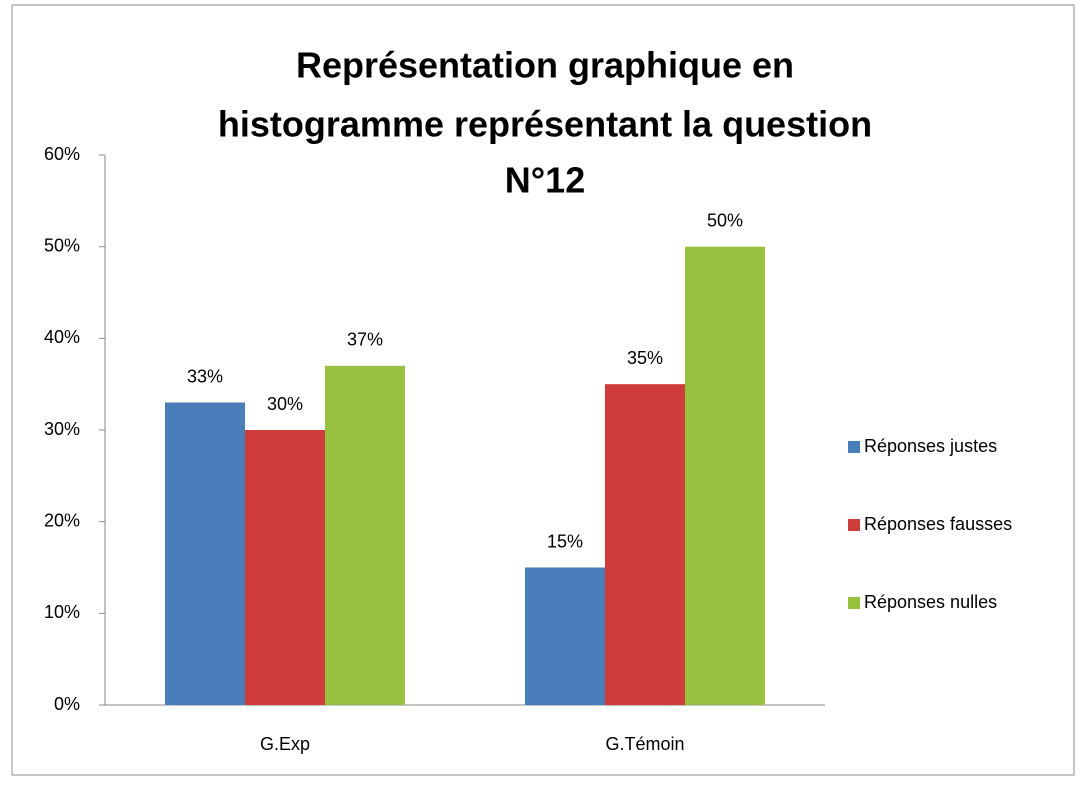 The width and height of the screenshot is (1085, 789). What do you see at coordinates (62, 245) in the screenshot?
I see `y-tick-label: 50%` at bounding box center [62, 245].